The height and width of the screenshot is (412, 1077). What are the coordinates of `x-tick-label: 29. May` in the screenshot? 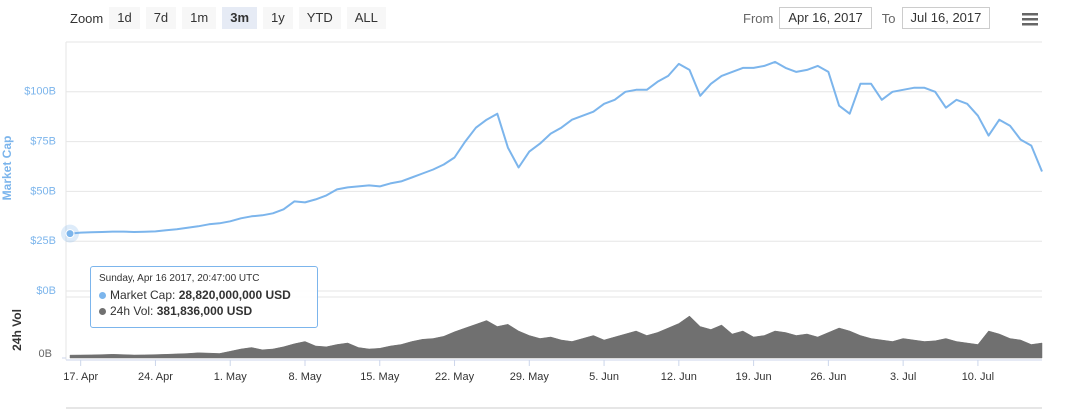 It's located at (530, 377).